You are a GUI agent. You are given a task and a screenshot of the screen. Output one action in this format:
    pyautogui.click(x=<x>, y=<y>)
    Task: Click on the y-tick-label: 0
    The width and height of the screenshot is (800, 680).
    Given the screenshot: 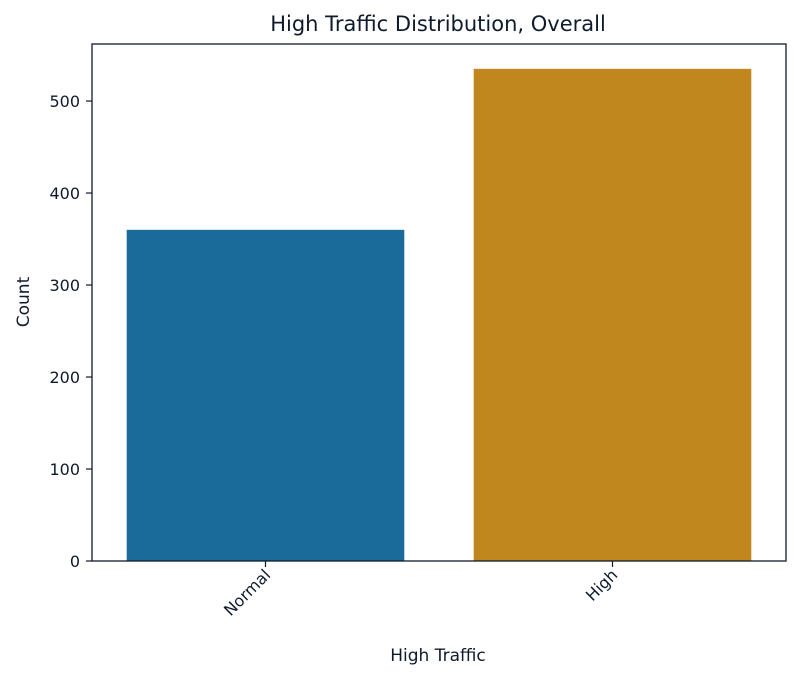 What is the action you would take?
    pyautogui.click(x=75, y=561)
    